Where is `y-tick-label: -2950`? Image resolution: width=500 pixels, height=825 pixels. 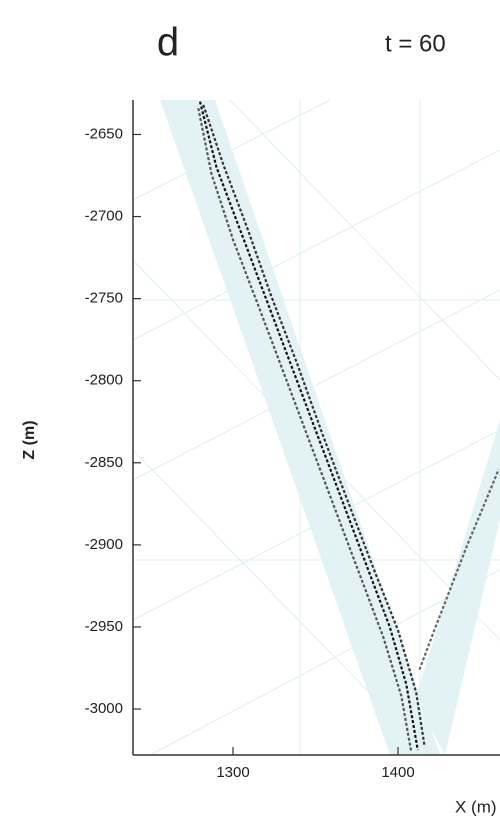 y-tick-label: -2950 is located at coordinates (104, 626).